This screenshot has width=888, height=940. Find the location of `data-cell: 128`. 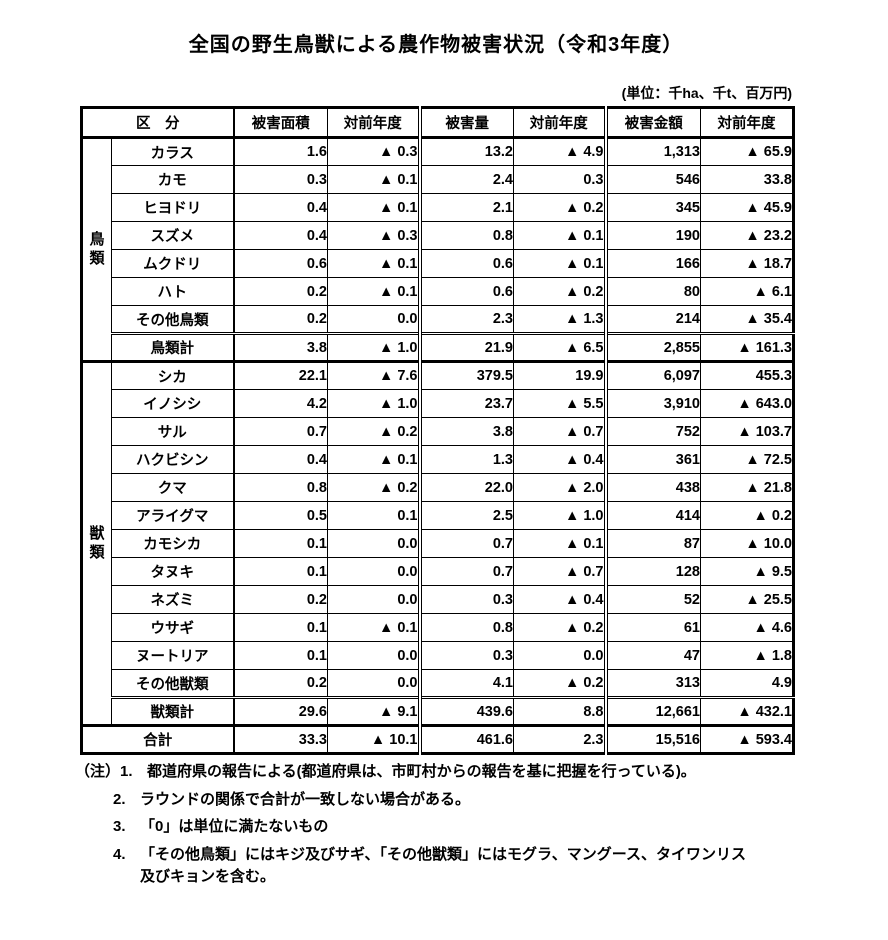

data-cell: 128 is located at coordinates (652, 571).